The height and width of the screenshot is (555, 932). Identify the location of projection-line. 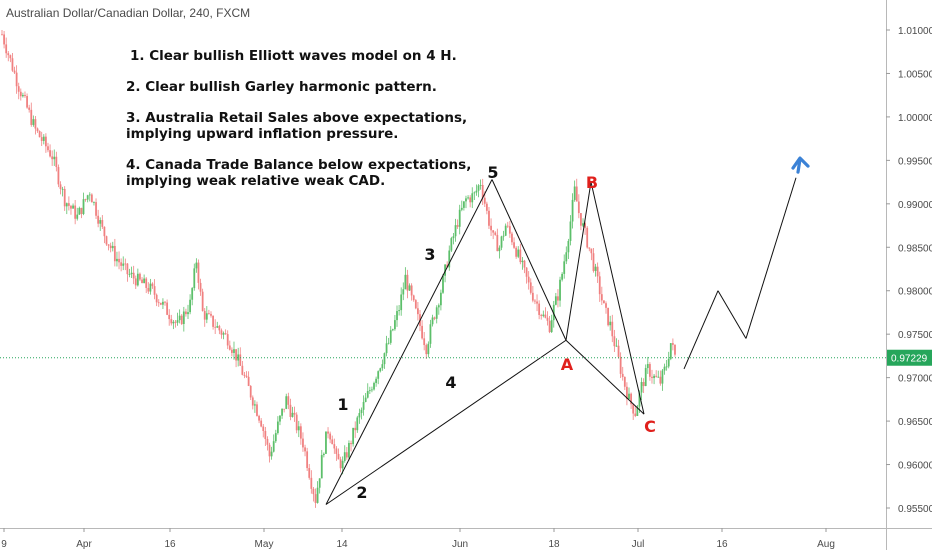
(732, 314).